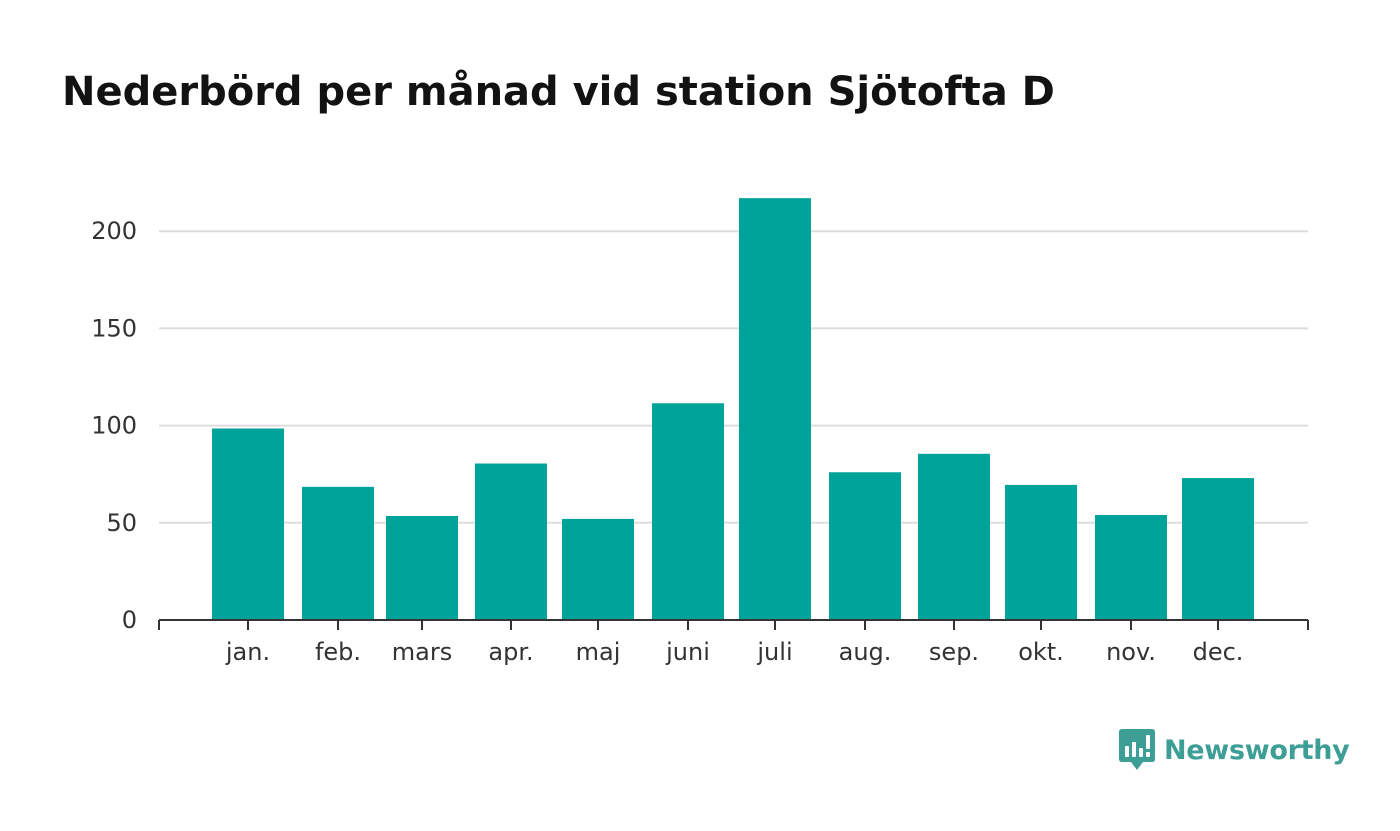  Describe the element at coordinates (114, 328) in the screenshot. I see `y-tick-label: 150` at that location.